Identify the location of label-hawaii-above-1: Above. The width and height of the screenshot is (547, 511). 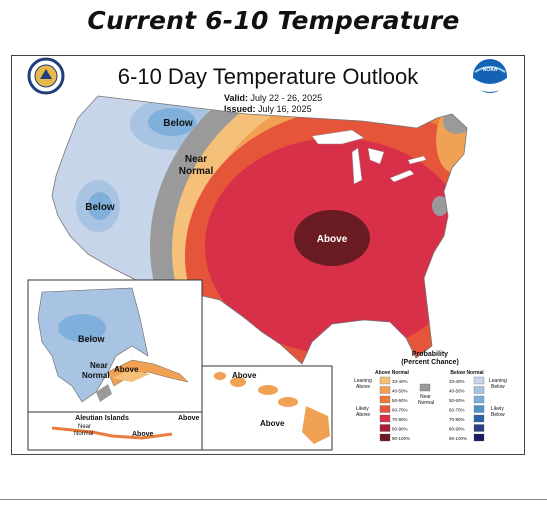
(244, 375).